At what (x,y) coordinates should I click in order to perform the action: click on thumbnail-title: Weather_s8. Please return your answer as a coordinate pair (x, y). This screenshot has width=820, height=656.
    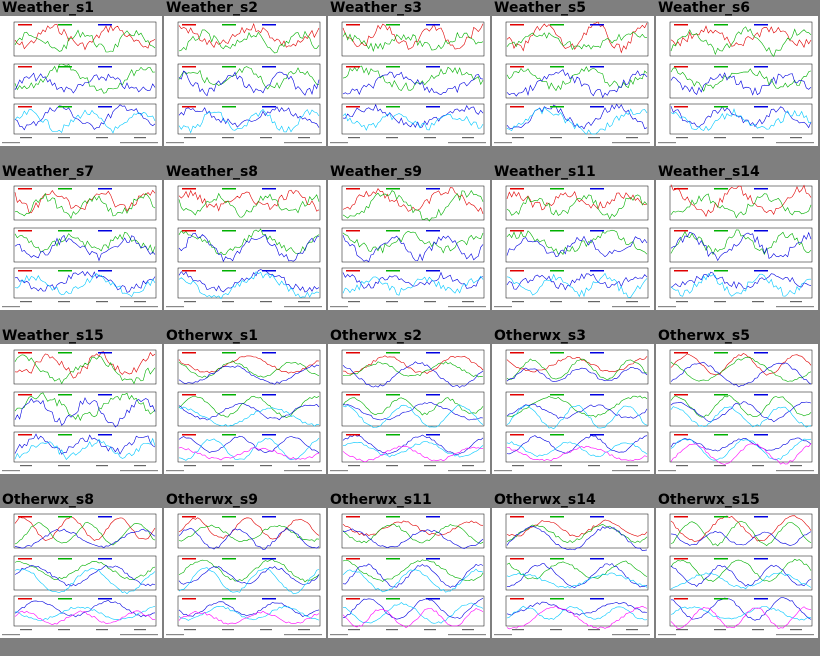
    Looking at the image, I should click on (212, 172).